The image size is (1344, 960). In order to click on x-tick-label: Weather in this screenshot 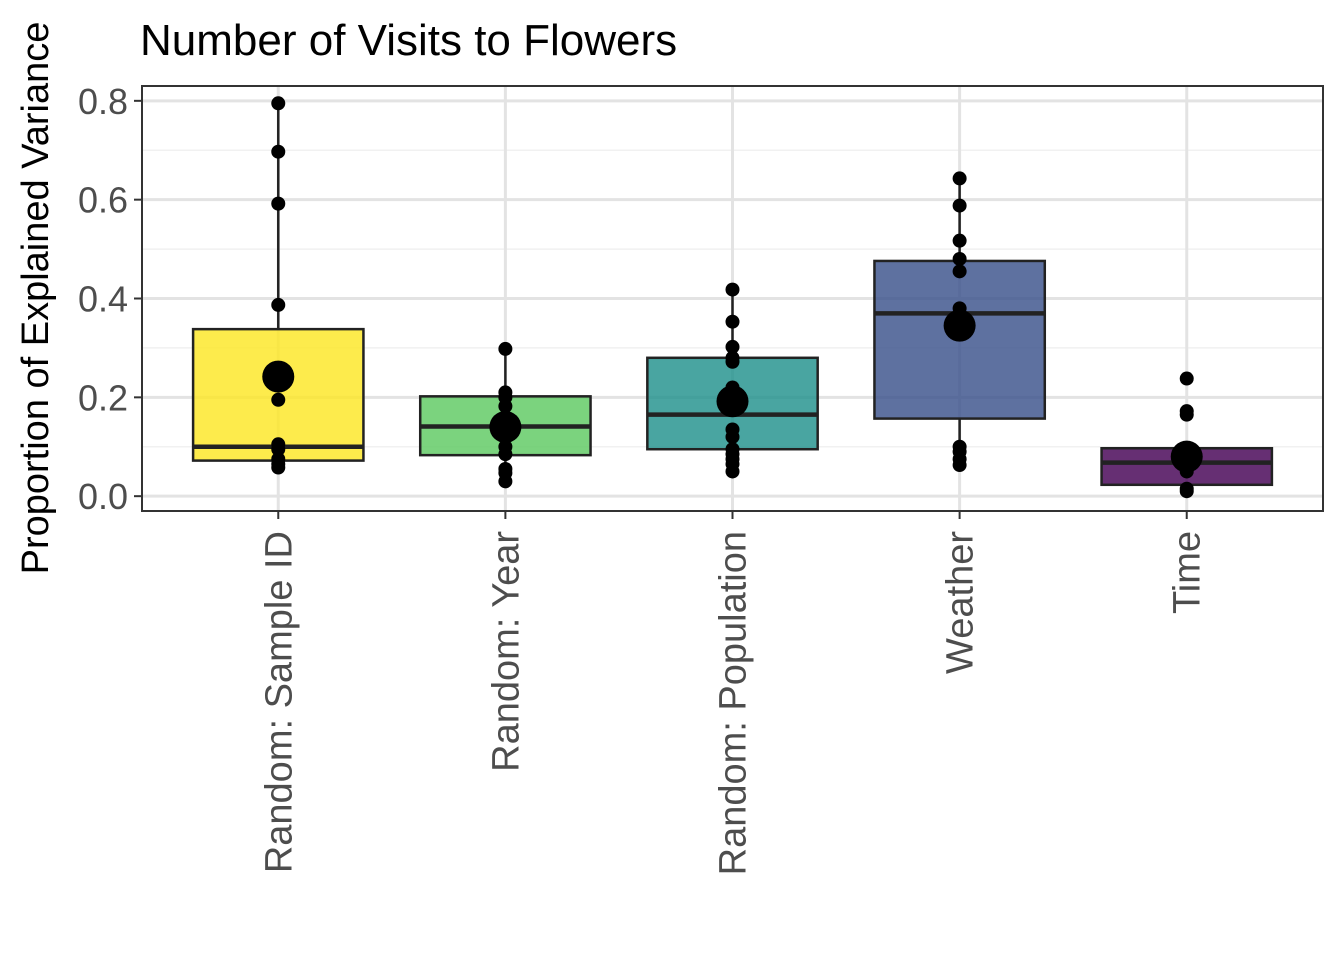, I will do `click(961, 602)`.